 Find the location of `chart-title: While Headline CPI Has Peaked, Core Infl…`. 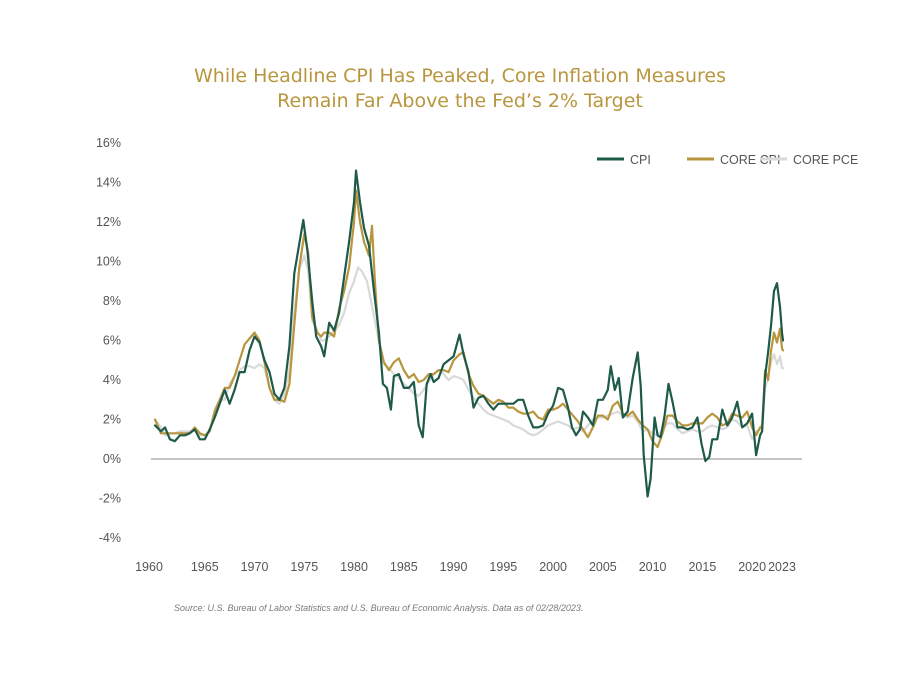

chart-title: While Headline CPI Has Peaked, Core Infl… is located at coordinates (460, 89).